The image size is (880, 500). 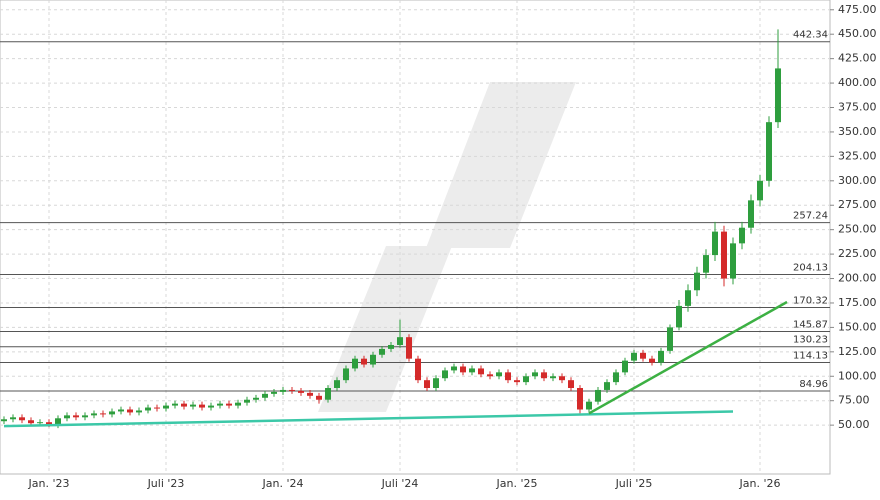 What do you see at coordinates (813, 384) in the screenshot?
I see `level-label: 84.96` at bounding box center [813, 384].